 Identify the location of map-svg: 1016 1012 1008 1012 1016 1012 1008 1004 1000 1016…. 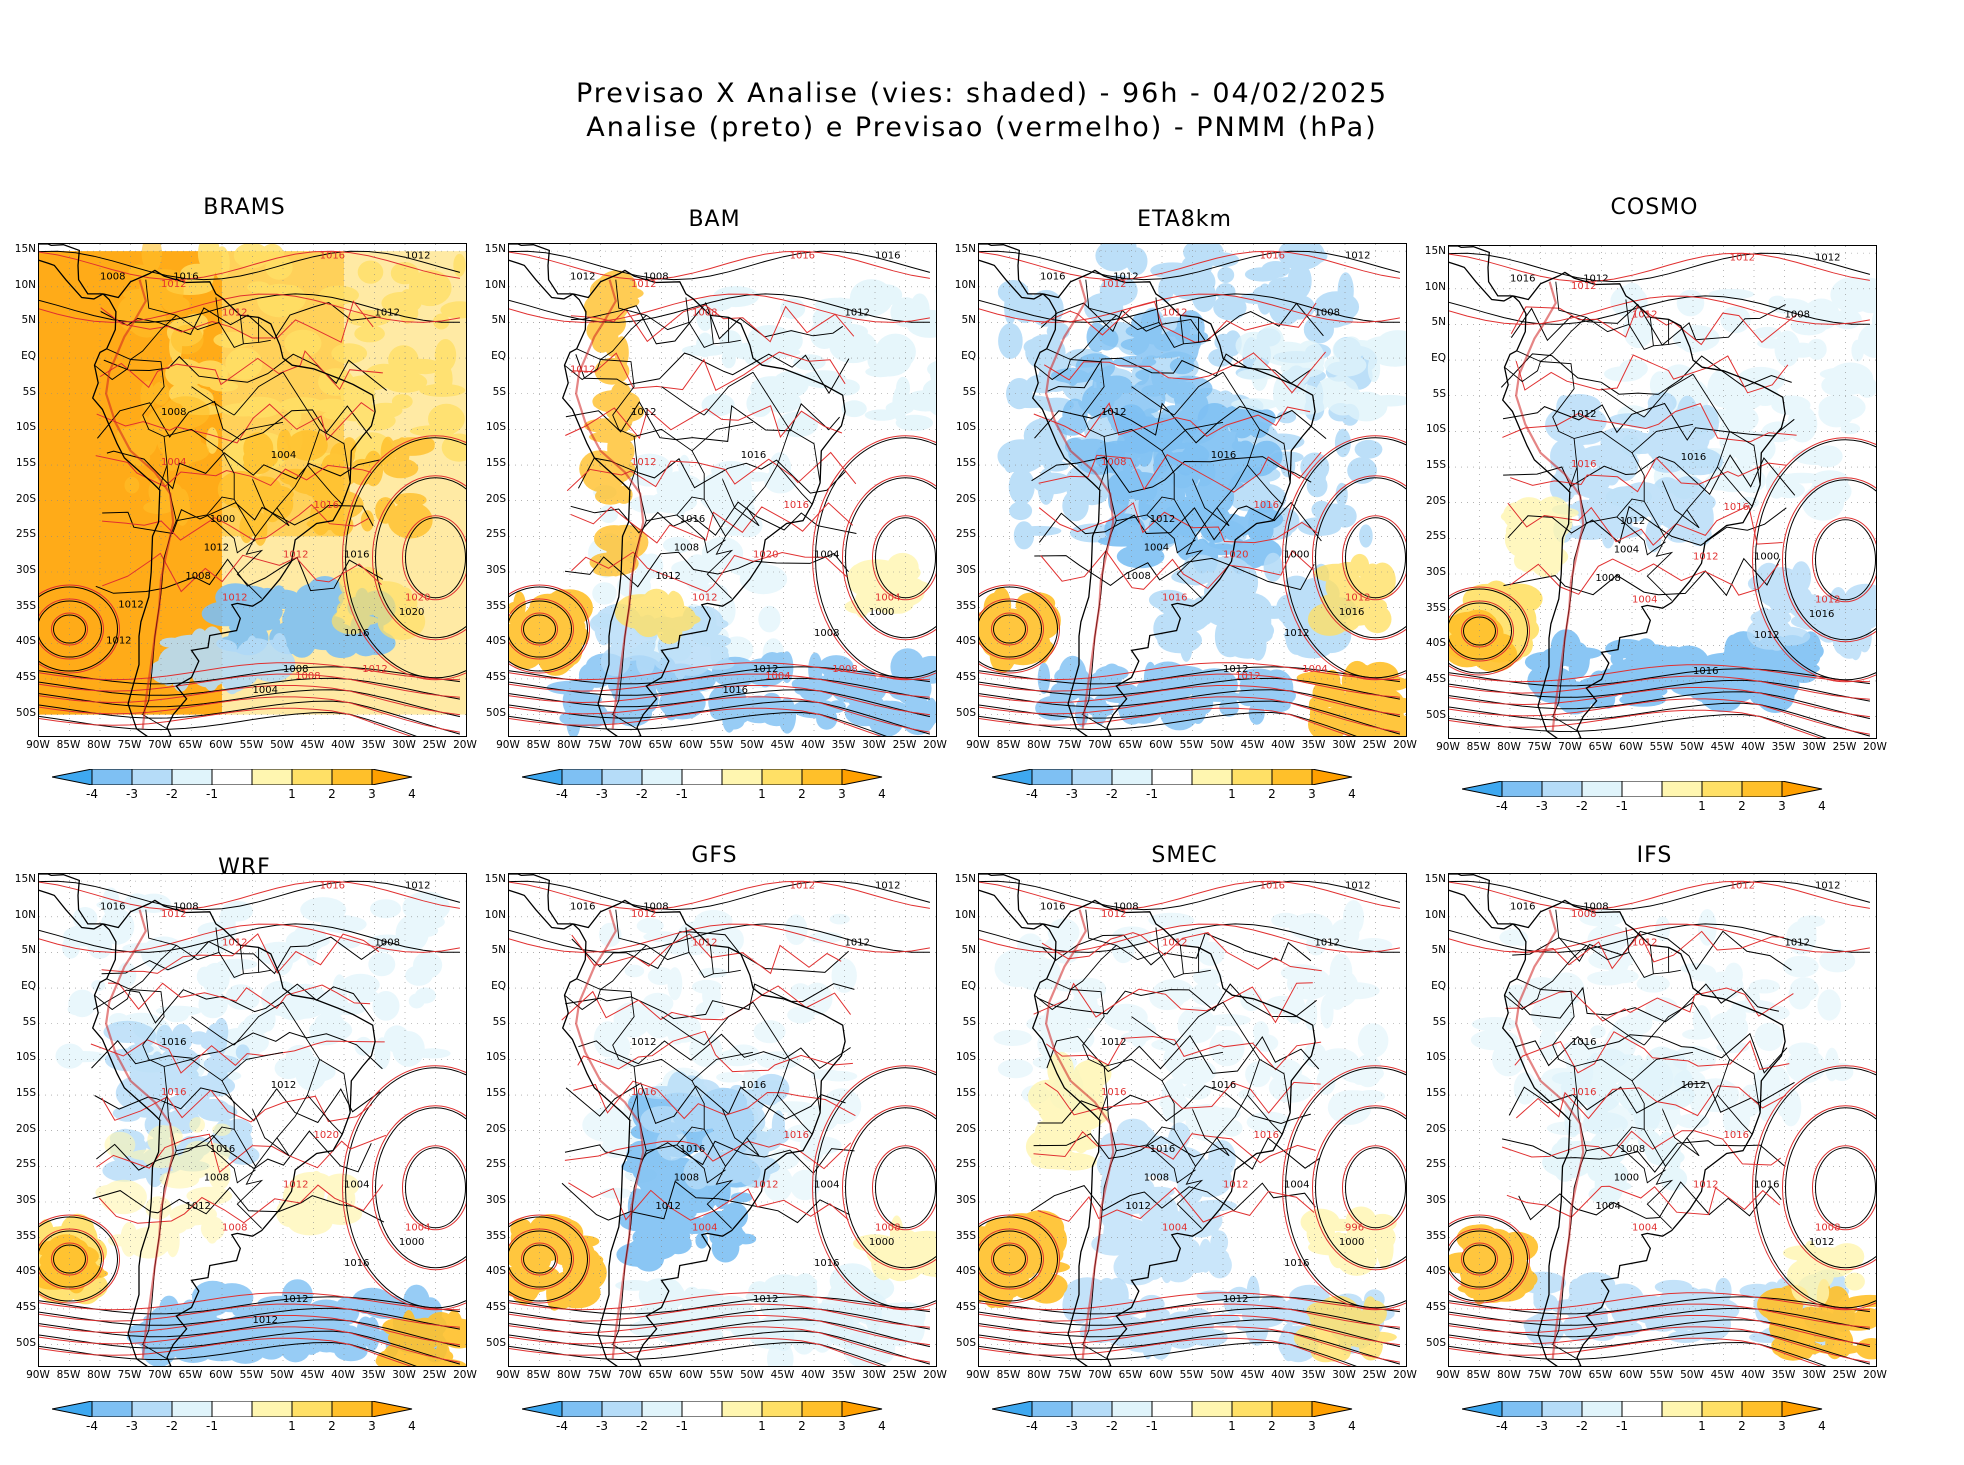
(1662, 1120).